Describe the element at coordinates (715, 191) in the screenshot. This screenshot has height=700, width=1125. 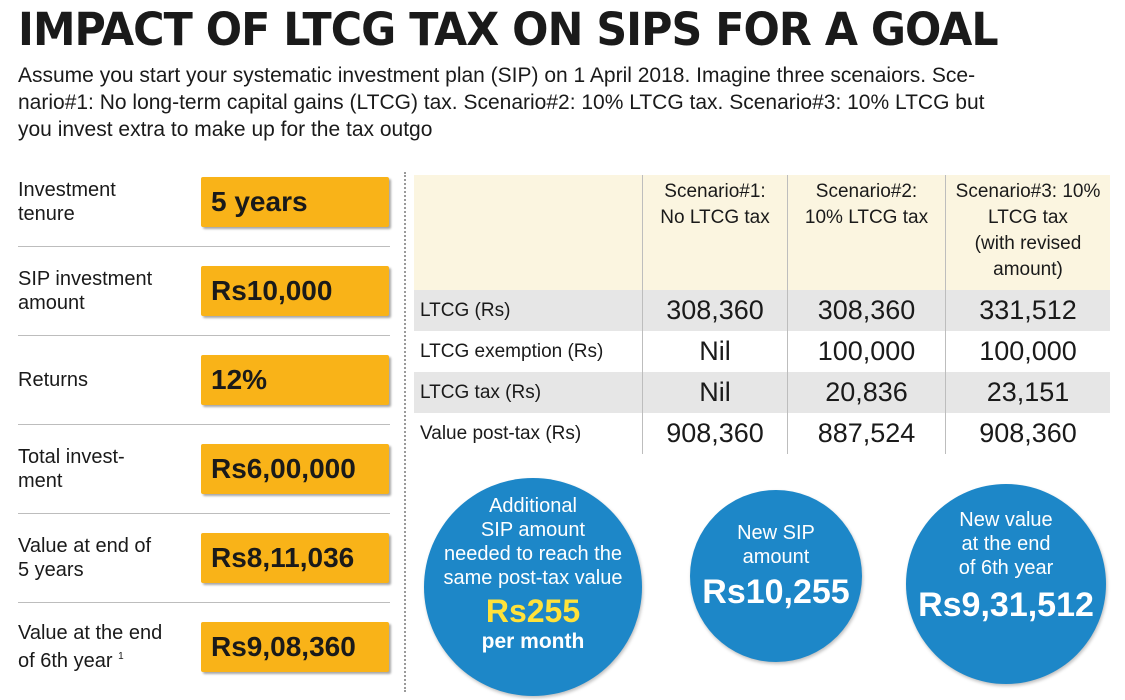
I see `header-line: Scenario#1:` at that location.